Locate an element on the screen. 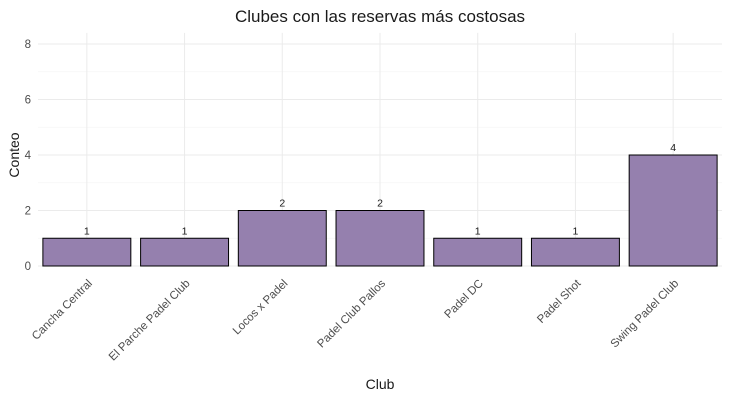 The image size is (729, 400). y-tick-label: 4 is located at coordinates (28, 156).